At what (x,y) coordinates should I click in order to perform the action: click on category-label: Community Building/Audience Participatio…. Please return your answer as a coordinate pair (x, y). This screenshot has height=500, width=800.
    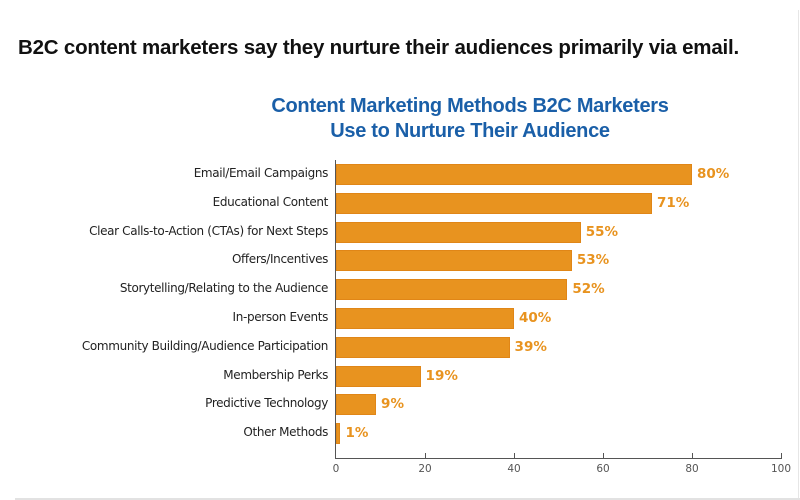
    Looking at the image, I should click on (204, 345).